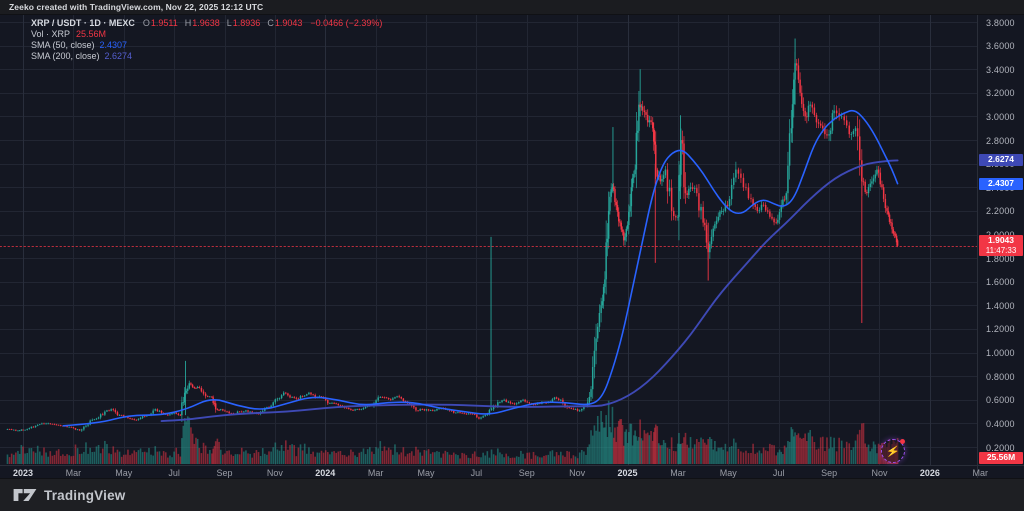  Describe the element at coordinates (1000, 353) in the screenshot. I see `price-axis-label: 1.0000` at that location.